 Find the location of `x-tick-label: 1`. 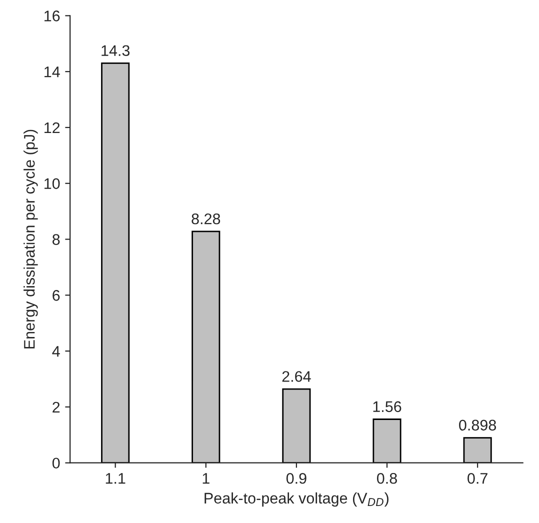

x-tick-label: 1 is located at coordinates (206, 478).